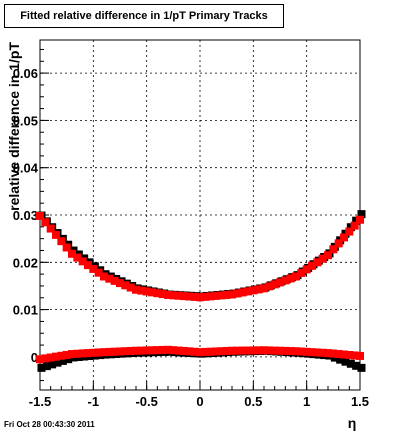  What do you see at coordinates (34, 357) in the screenshot?
I see `y-tick-label: 0` at bounding box center [34, 357].